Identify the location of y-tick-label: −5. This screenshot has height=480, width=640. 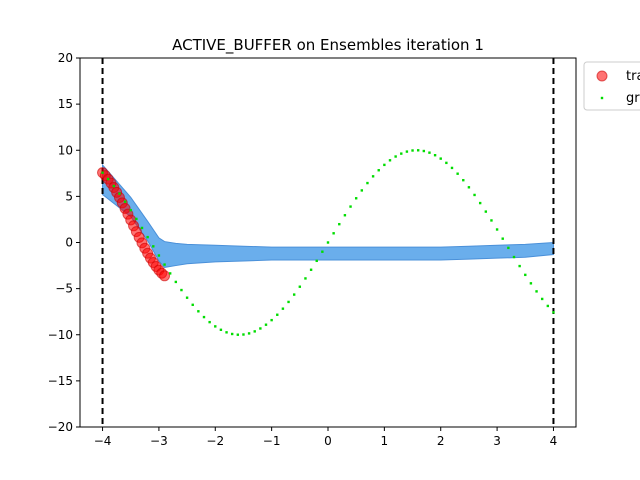
(64, 289).